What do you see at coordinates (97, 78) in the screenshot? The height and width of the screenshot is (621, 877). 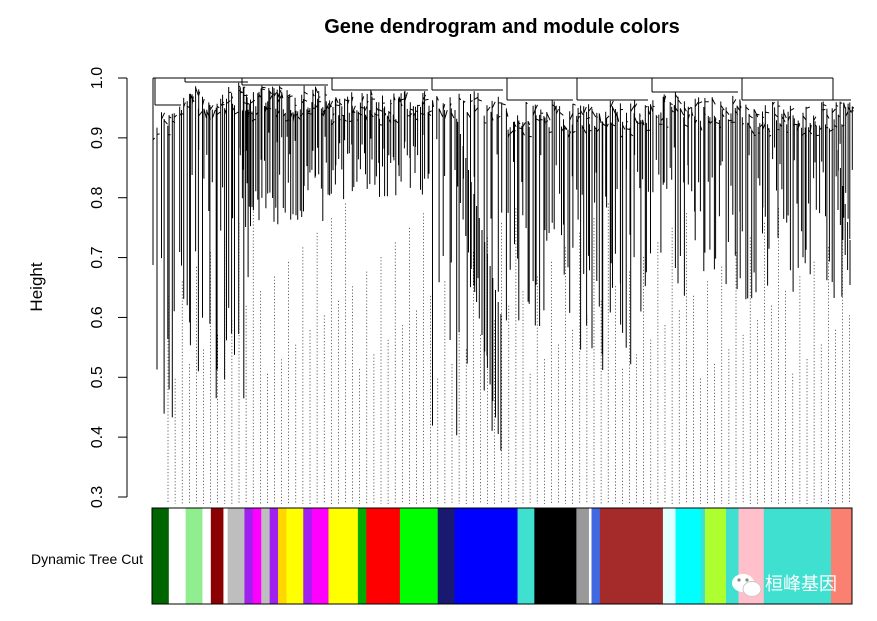 I see `y-tick-label-7: 1.0` at bounding box center [97, 78].